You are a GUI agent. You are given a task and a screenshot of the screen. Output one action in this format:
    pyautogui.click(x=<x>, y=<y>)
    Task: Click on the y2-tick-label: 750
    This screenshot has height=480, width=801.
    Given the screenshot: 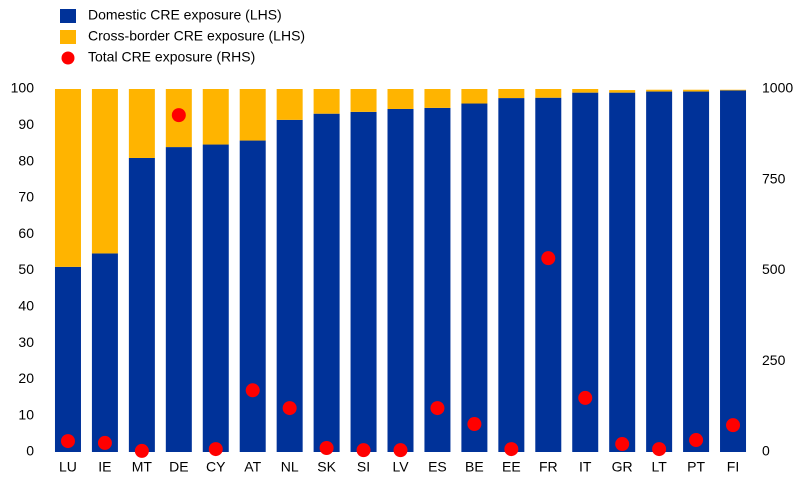 What is the action you would take?
    pyautogui.click(x=774, y=178)
    